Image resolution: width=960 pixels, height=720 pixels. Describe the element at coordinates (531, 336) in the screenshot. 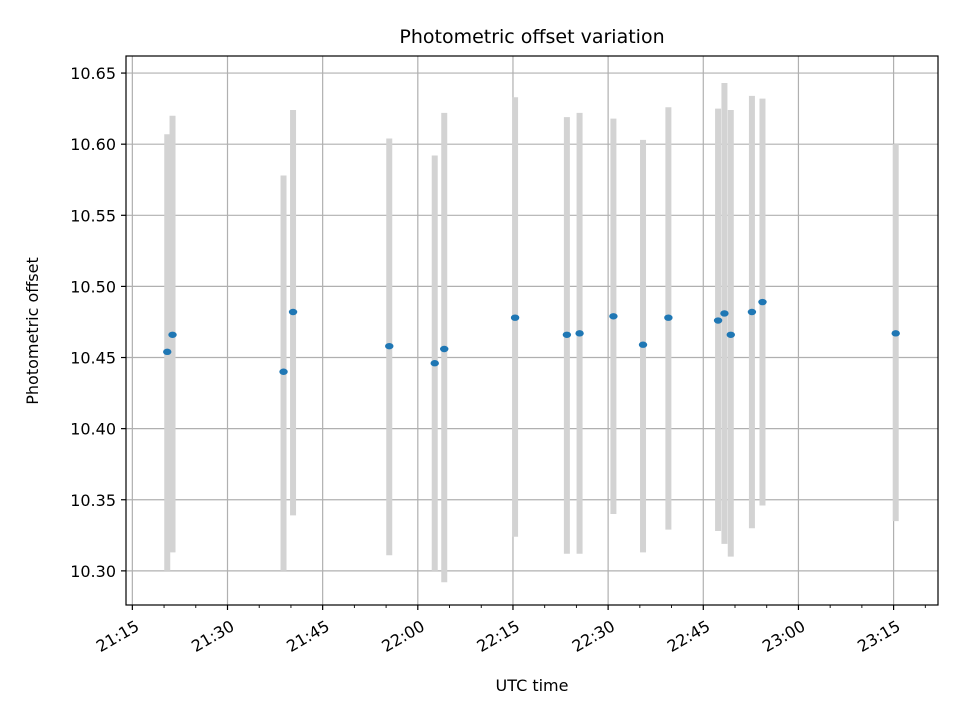

I see `data-points` at that location.